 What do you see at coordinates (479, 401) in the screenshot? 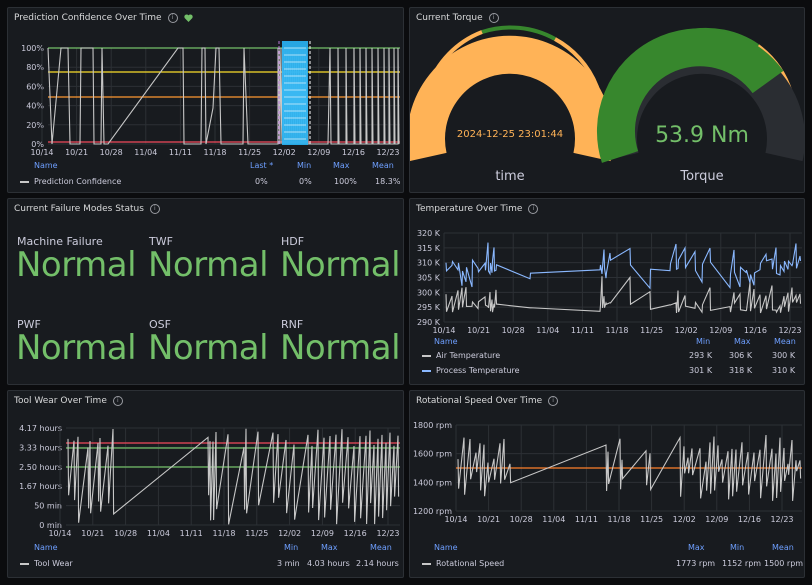
I see `speed-panel-title: Rotational Speed Over Time` at bounding box center [479, 401].